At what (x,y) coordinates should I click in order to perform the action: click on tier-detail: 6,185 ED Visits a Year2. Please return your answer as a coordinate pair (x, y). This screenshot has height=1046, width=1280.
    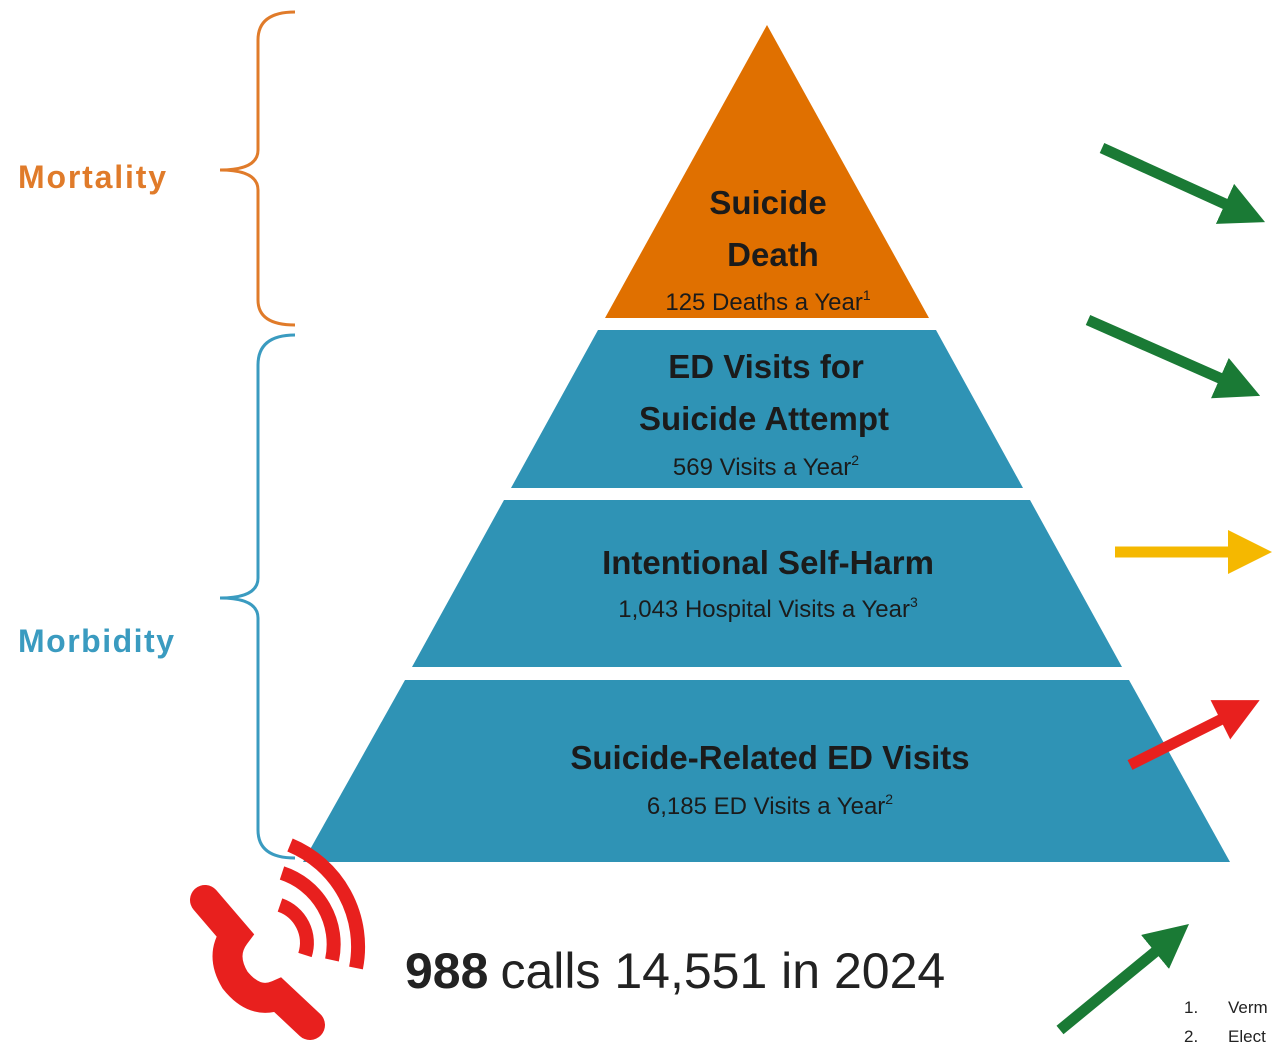
    Looking at the image, I should click on (770, 805).